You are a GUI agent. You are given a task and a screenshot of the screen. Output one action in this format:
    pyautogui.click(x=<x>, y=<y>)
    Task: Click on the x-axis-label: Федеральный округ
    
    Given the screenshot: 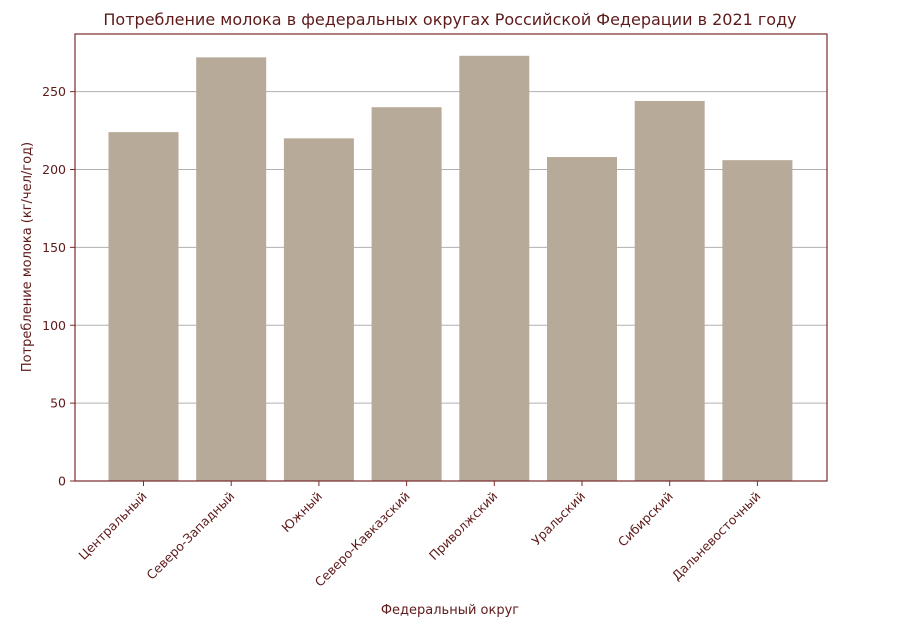 What is the action you would take?
    pyautogui.click(x=450, y=610)
    